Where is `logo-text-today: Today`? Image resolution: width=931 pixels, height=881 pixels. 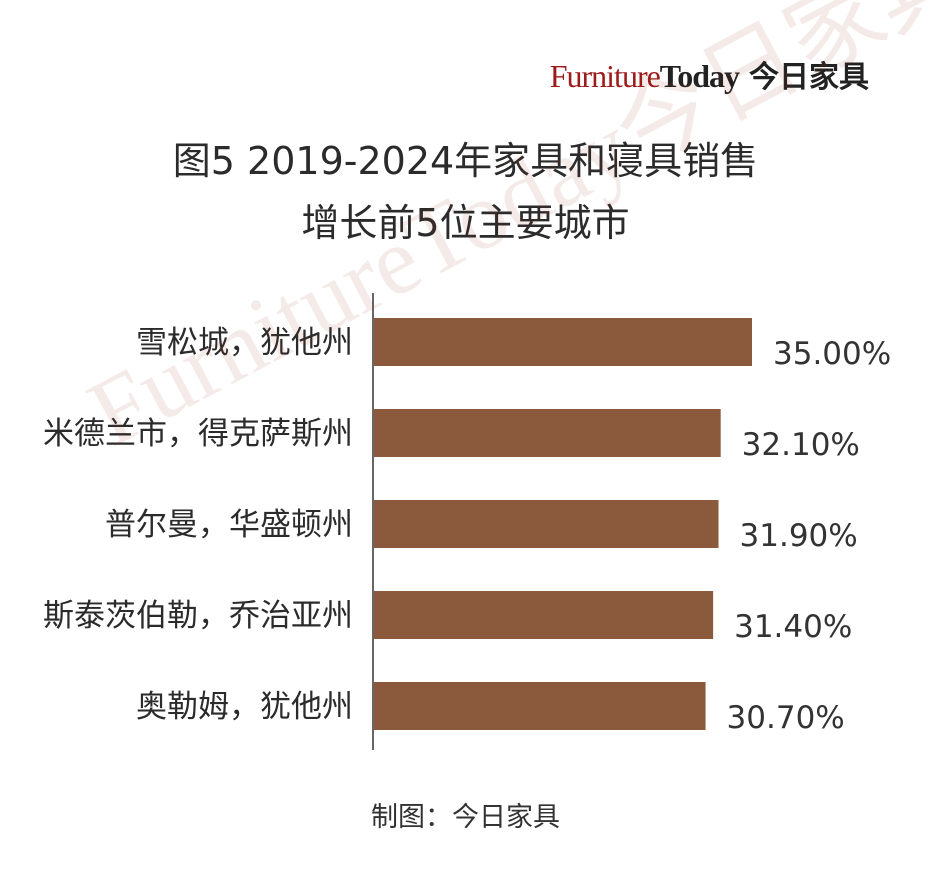
logo-text-today: Today is located at coordinates (699, 76).